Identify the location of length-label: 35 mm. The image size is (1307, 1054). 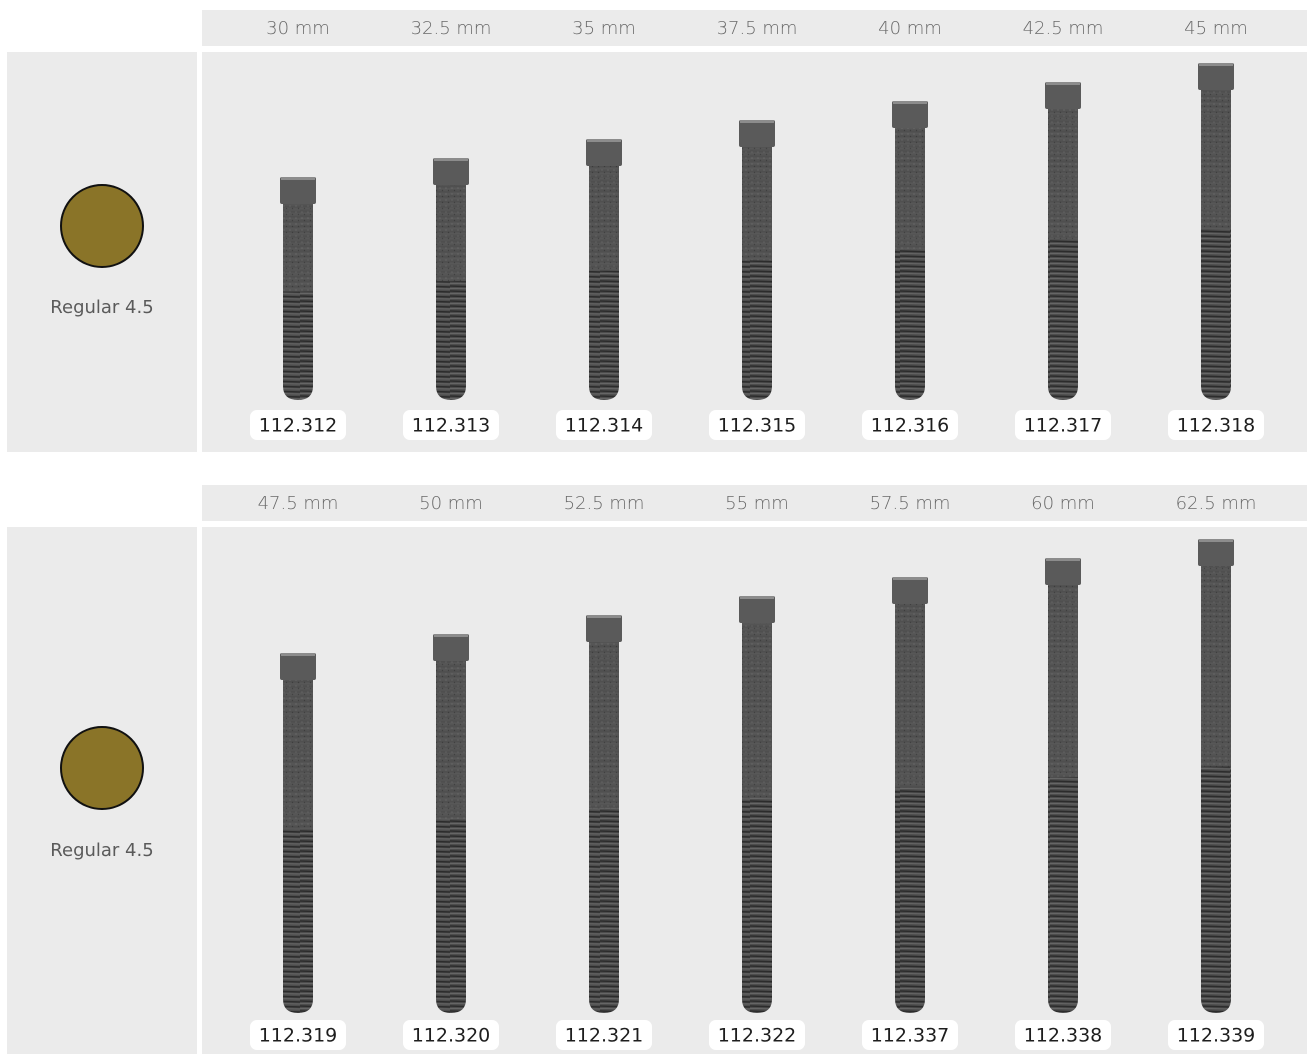
(604, 28).